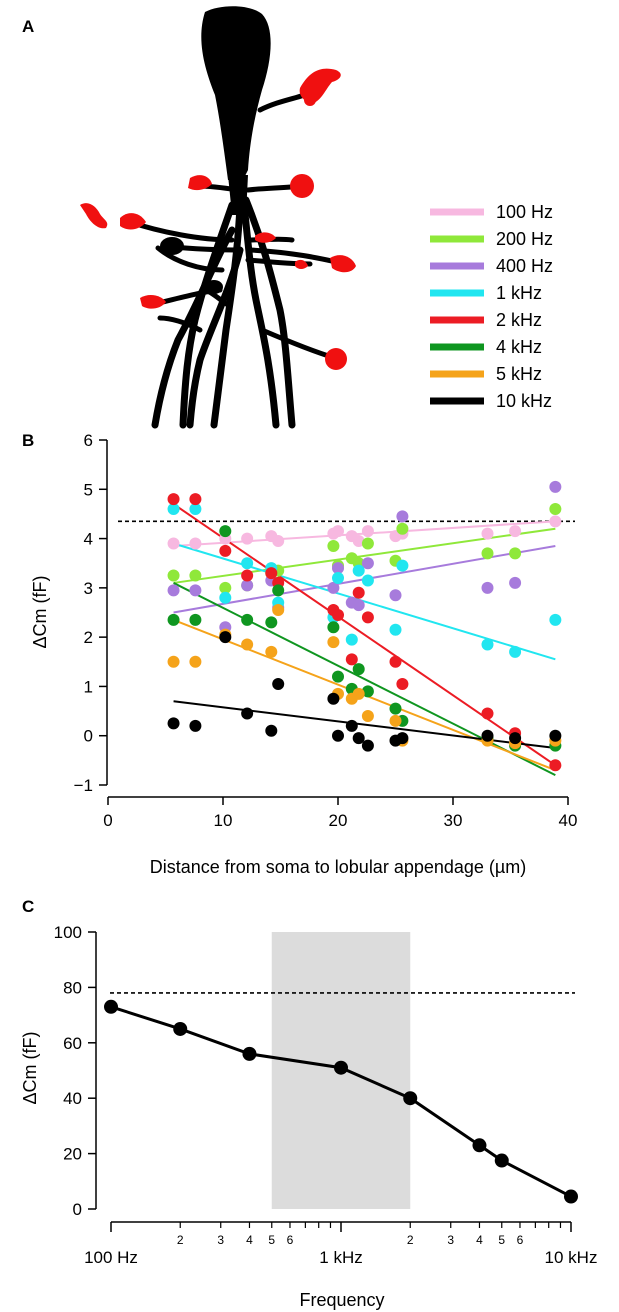 The image size is (619, 1312). Describe the element at coordinates (28, 440) in the screenshot. I see `panel-b-label: B` at that location.